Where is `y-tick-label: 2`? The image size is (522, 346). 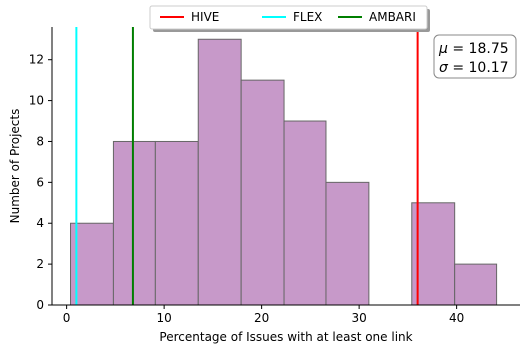 y-tick-label: 2 is located at coordinates (40, 264).